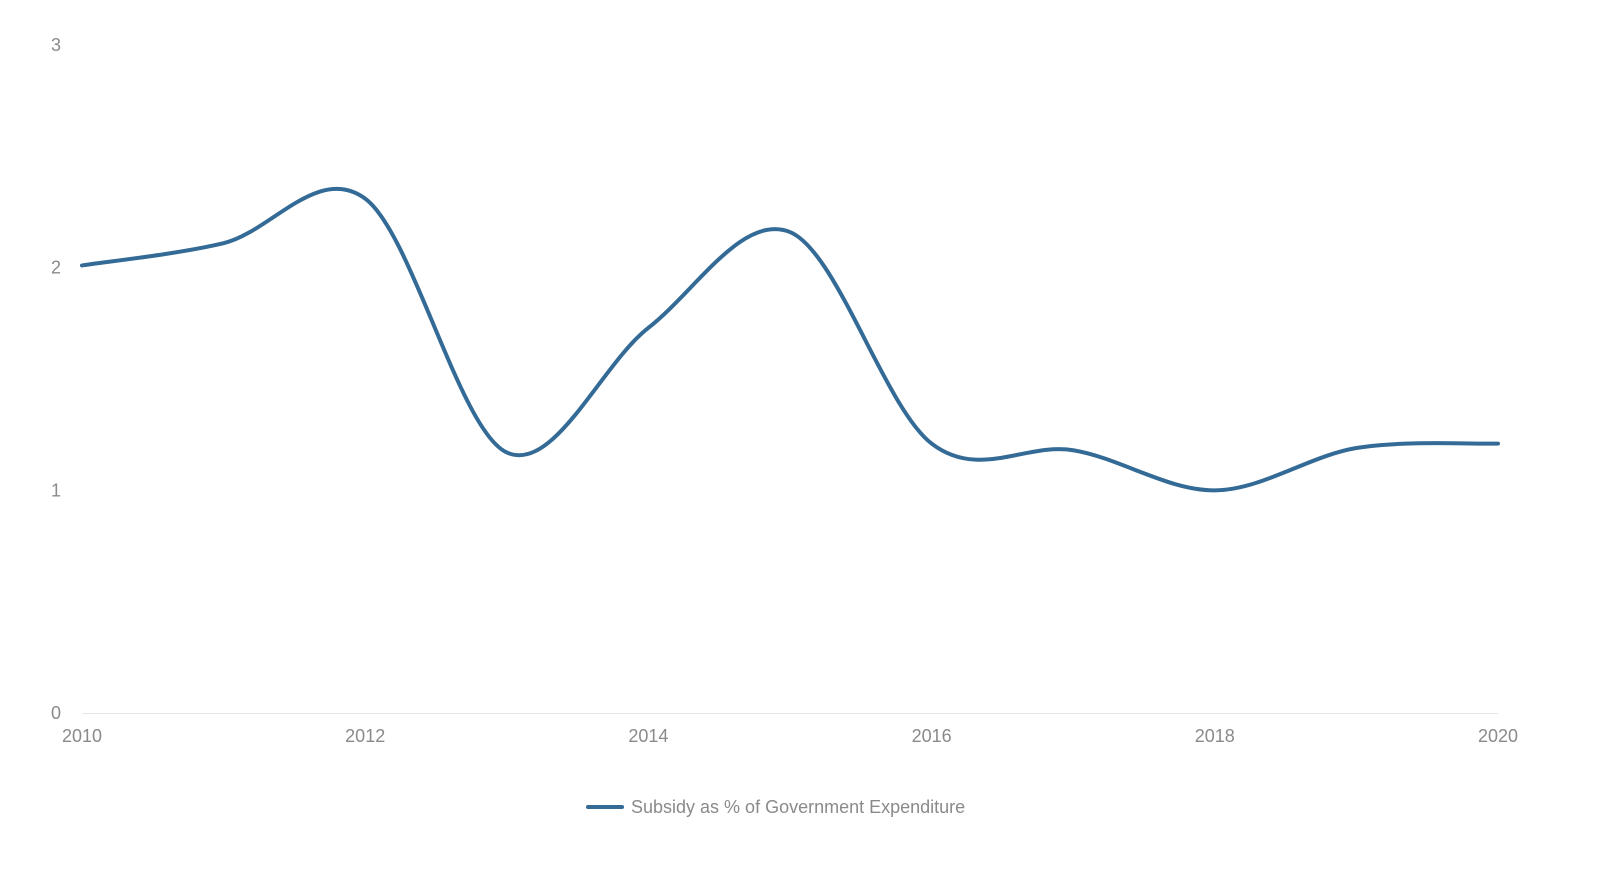 This screenshot has height=876, width=1613. Describe the element at coordinates (1498, 736) in the screenshot. I see `x-tick-label: 2020` at that location.